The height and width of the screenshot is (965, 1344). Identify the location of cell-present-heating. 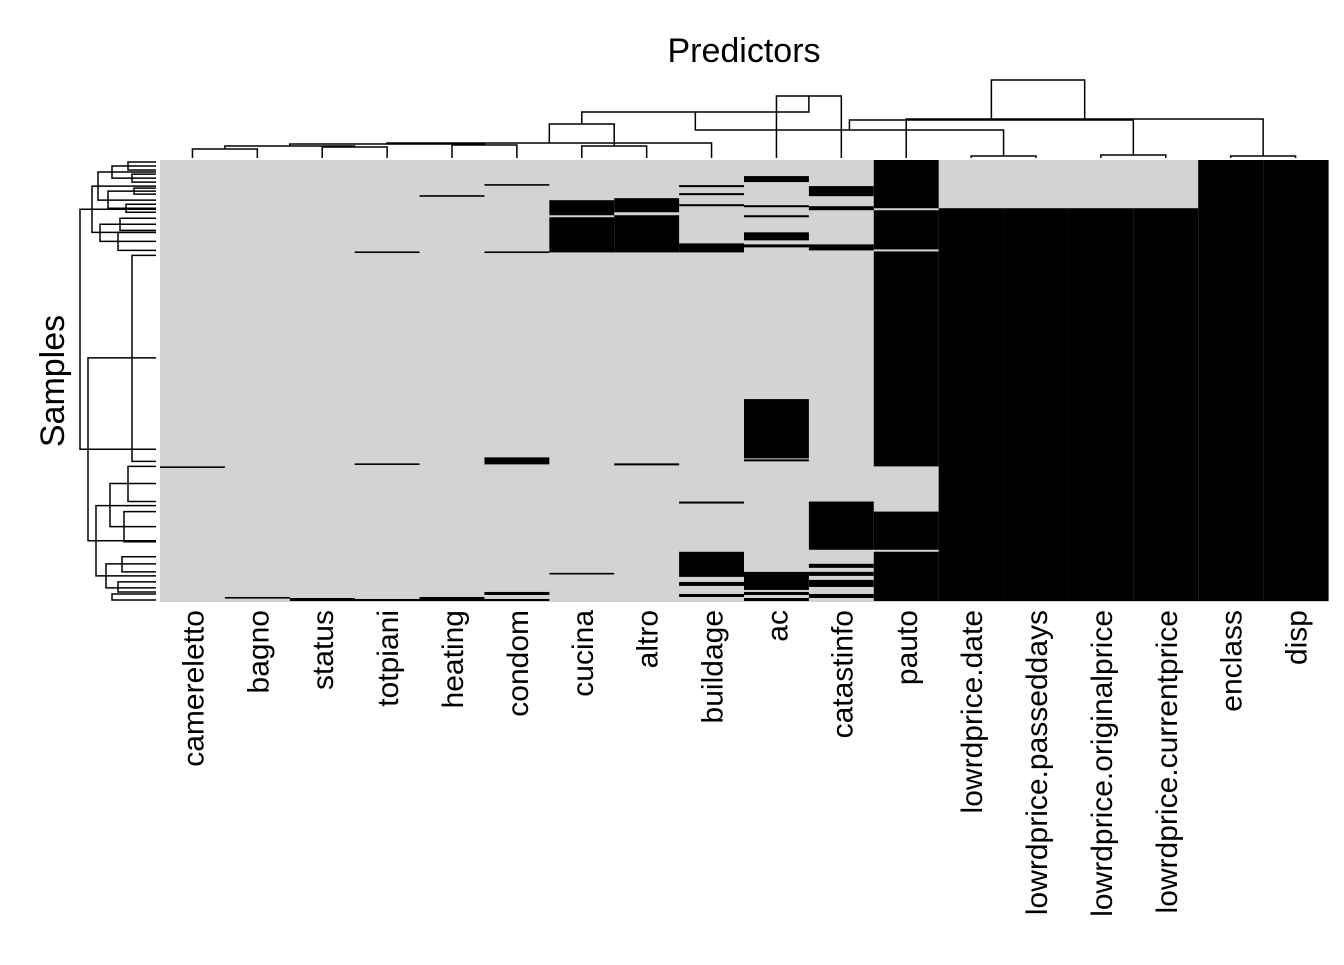
(452, 381).